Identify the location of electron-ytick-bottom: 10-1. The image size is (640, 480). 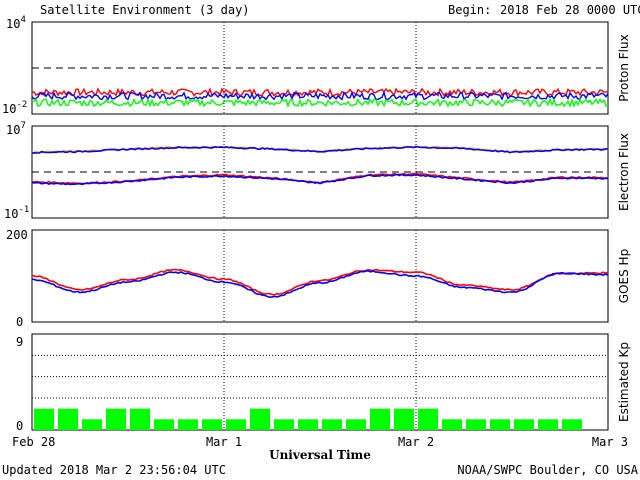
(16, 213).